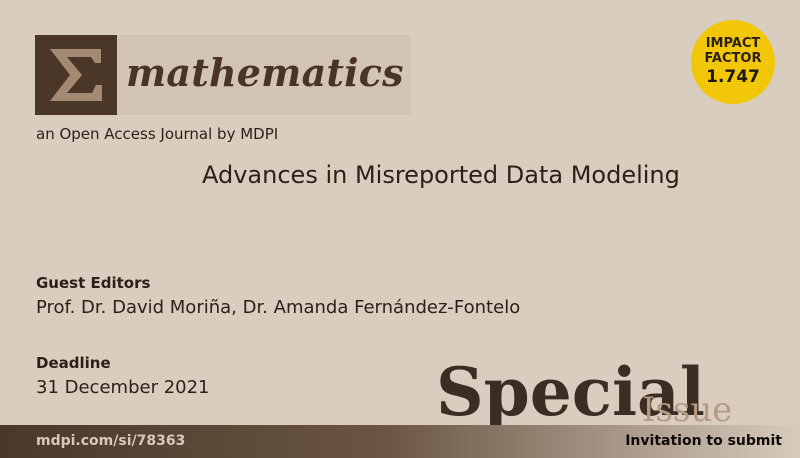  I want to click on guest-editors-heading: Guest Editors, so click(93, 283).